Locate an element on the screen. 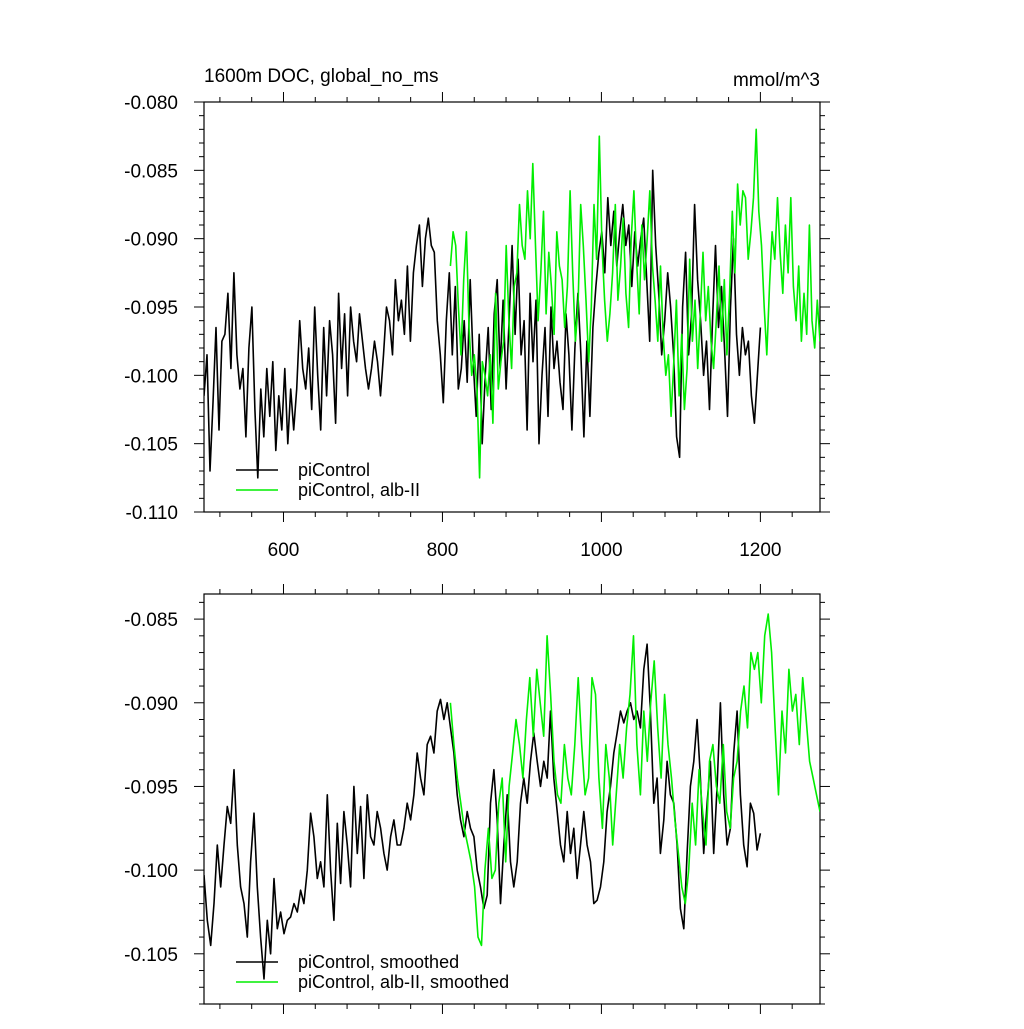 This screenshot has height=1029, width=1024. y-tick-label: -0.080 is located at coordinates (151, 103).